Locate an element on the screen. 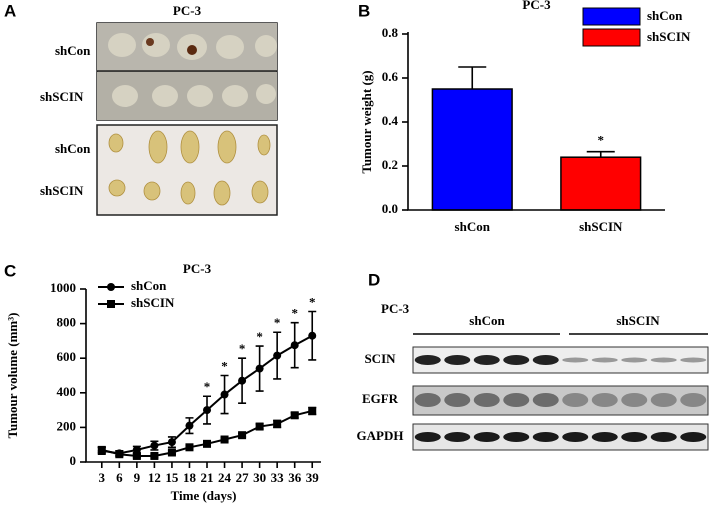  y-axis-label: Tumour weight (g) is located at coordinates (366, 121).